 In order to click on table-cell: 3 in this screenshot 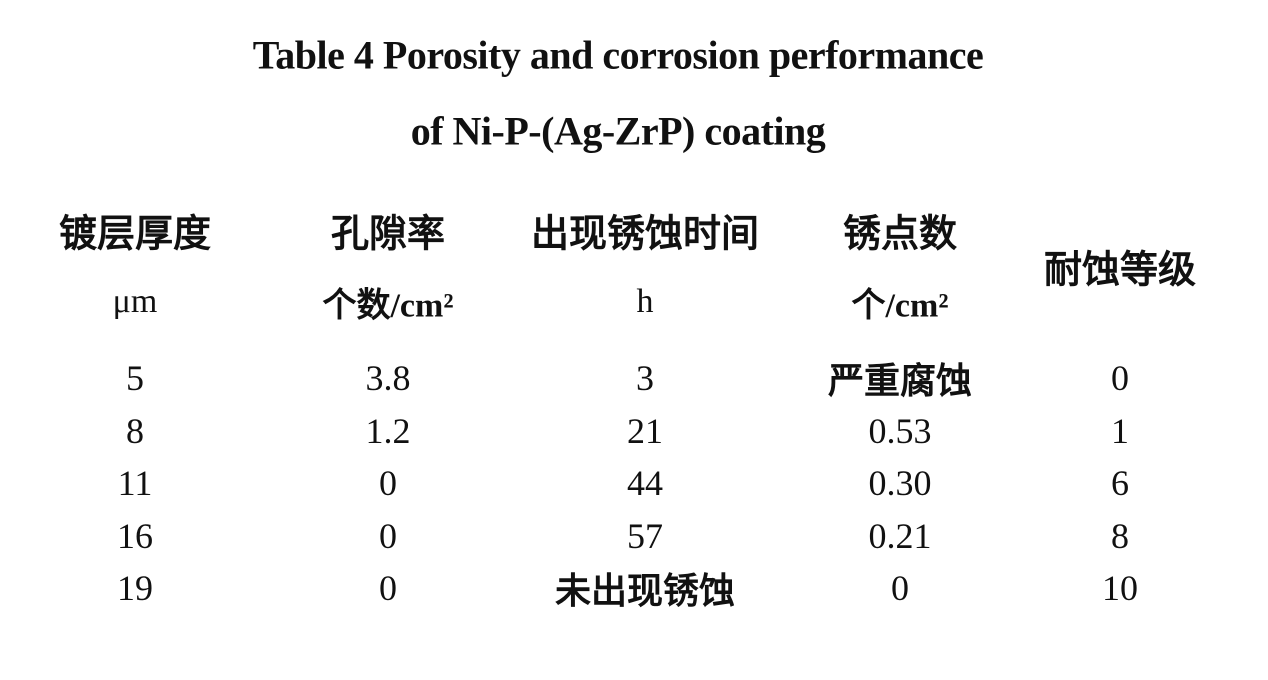, I will do `click(645, 378)`.